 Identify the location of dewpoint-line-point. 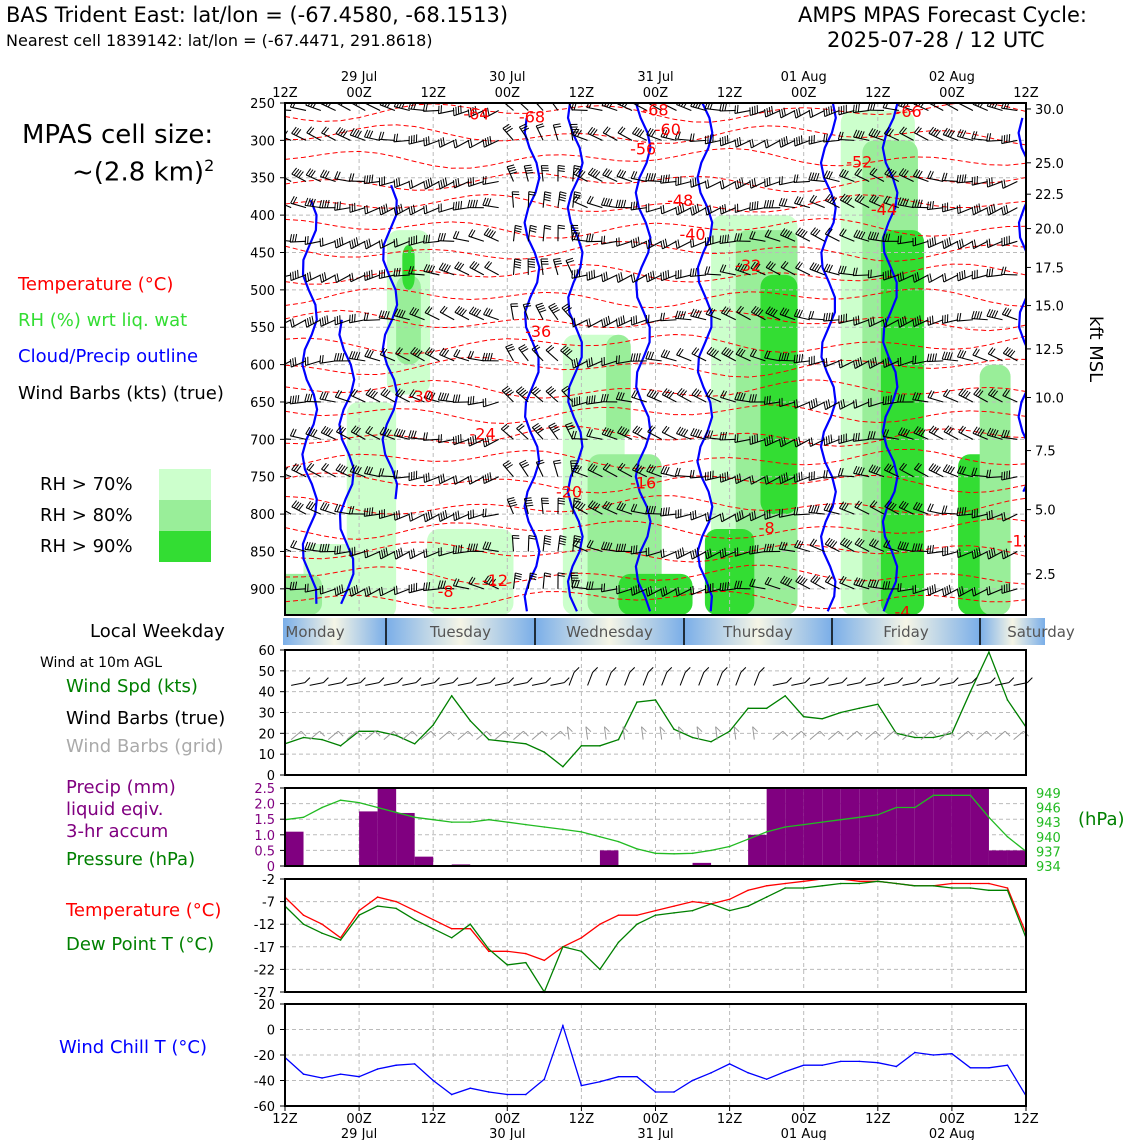
(766, 897).